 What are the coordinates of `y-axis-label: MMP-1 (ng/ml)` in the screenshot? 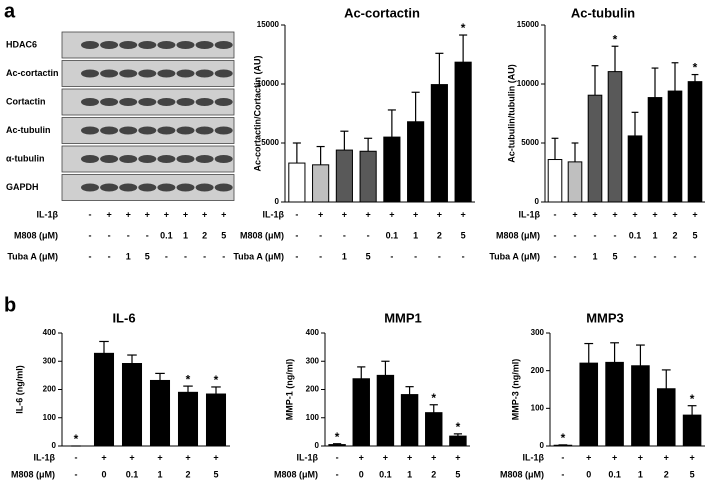 It's located at (289, 390).